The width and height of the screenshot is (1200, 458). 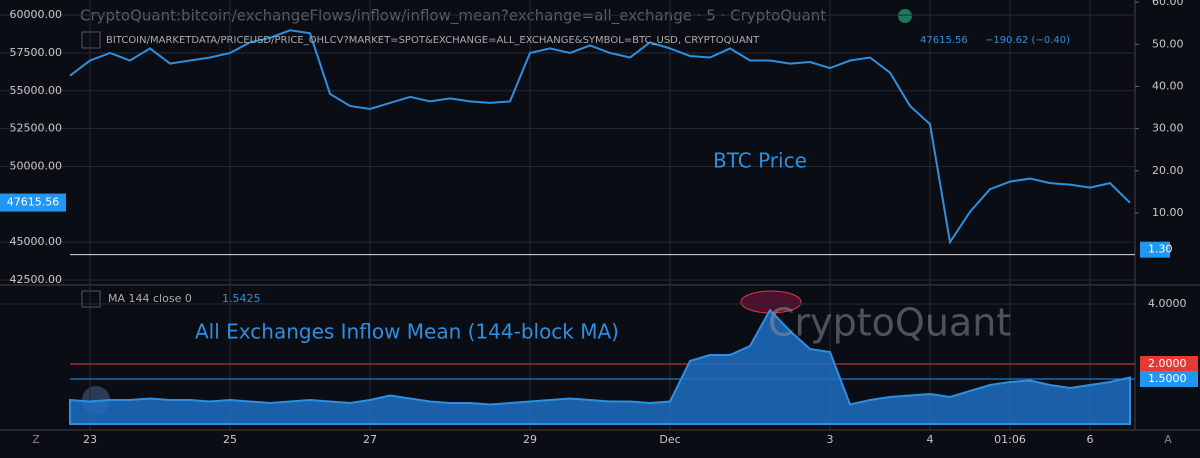 What do you see at coordinates (1168, 4) in the screenshot?
I see `y2-tick-label: 60.00` at bounding box center [1168, 4].